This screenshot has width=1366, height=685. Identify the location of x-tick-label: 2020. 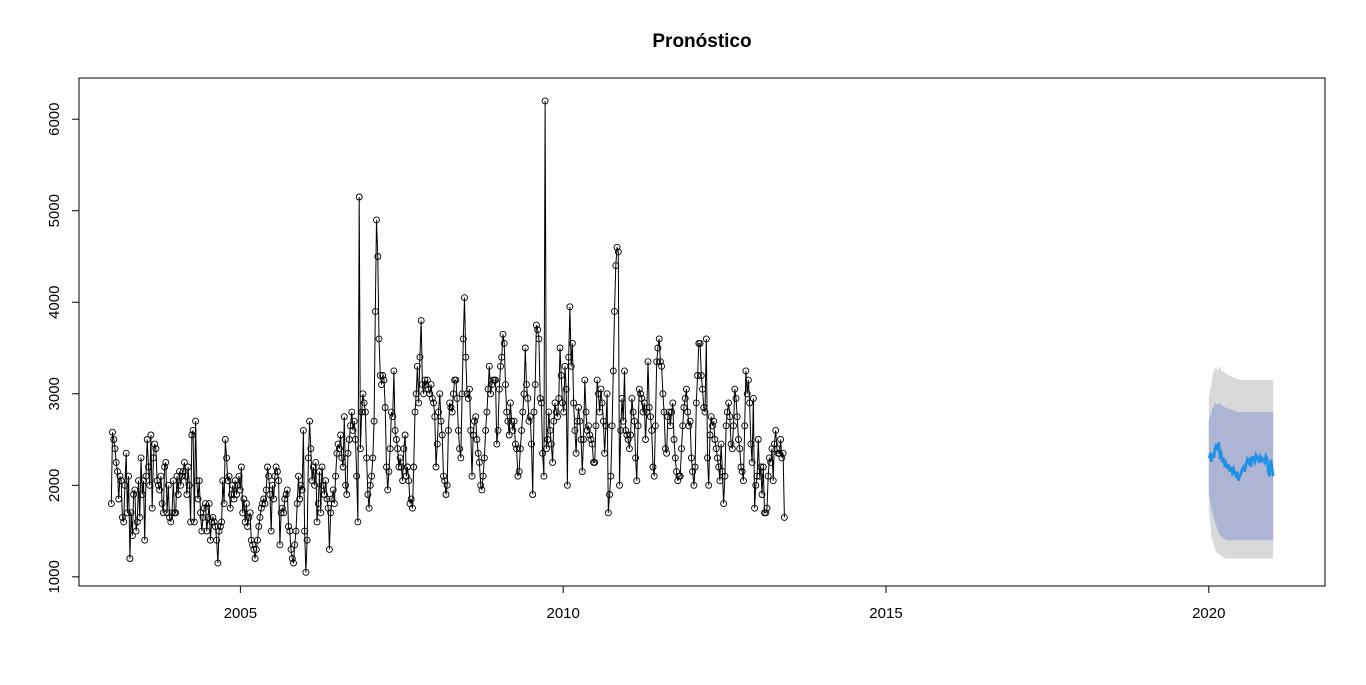
(1208, 613).